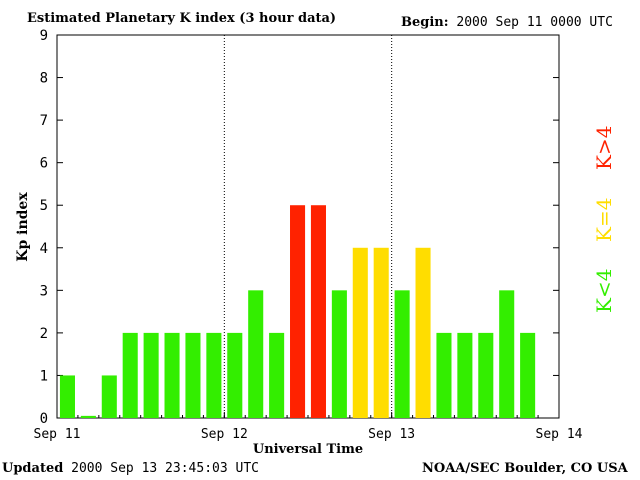 The image size is (640, 480). I want to click on y-tick-label: 2, so click(44, 334).